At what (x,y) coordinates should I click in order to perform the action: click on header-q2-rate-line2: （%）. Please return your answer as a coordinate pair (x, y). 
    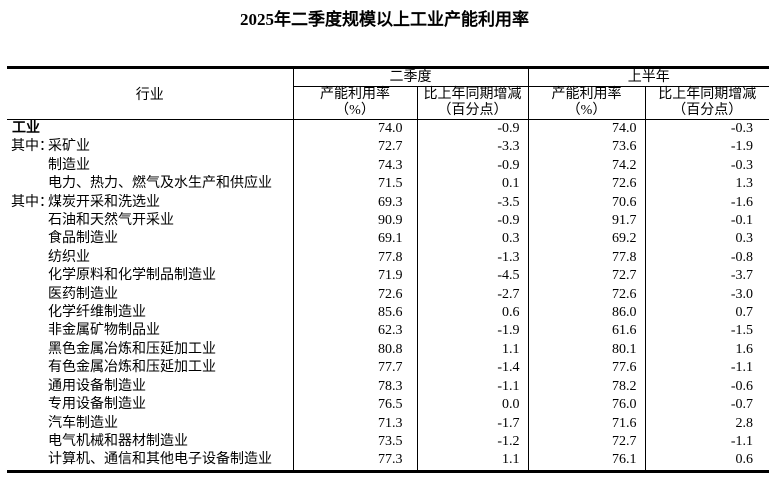
    Looking at the image, I should click on (355, 110).